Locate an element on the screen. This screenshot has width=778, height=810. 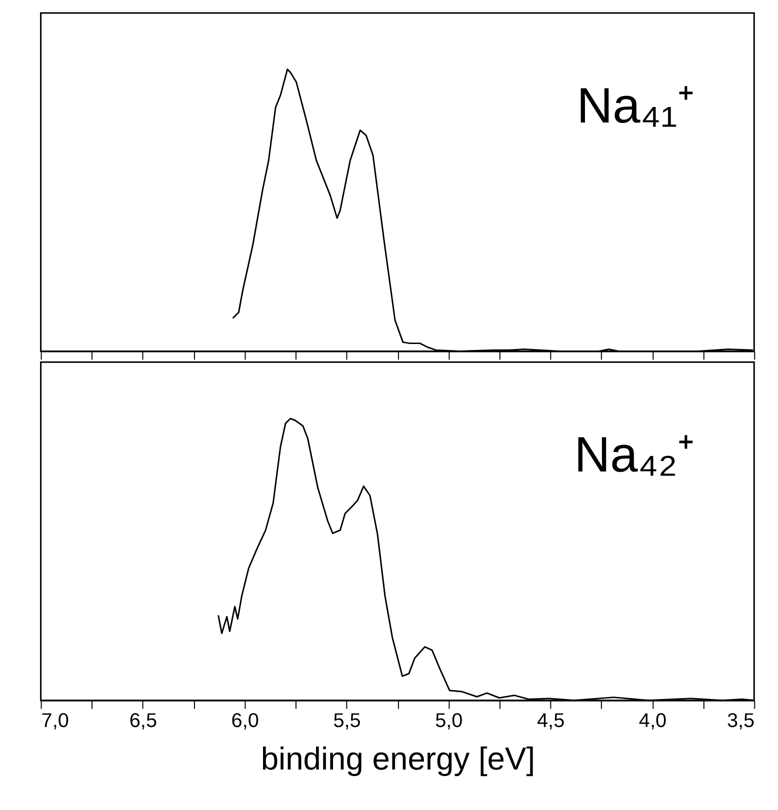
x-axis-title: binding energy [eV] is located at coordinates (398, 758).